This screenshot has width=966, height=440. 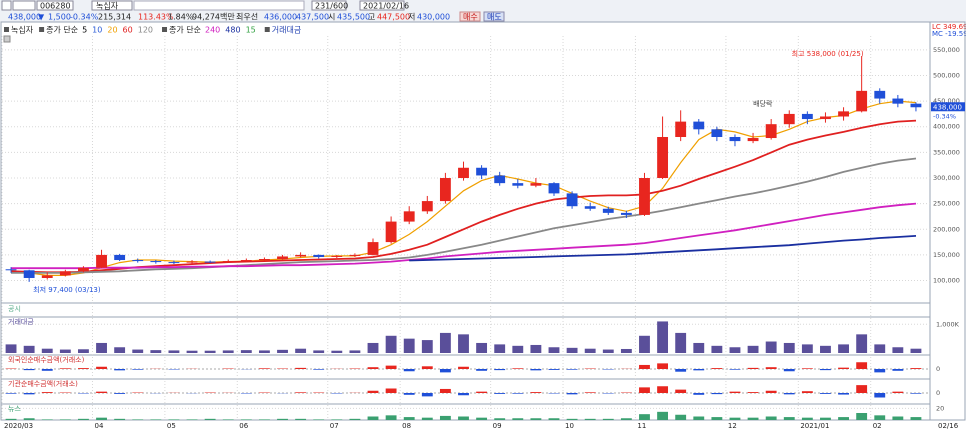 What do you see at coordinates (171, 426) in the screenshot?
I see `x-tick-label: 05` at bounding box center [171, 426].